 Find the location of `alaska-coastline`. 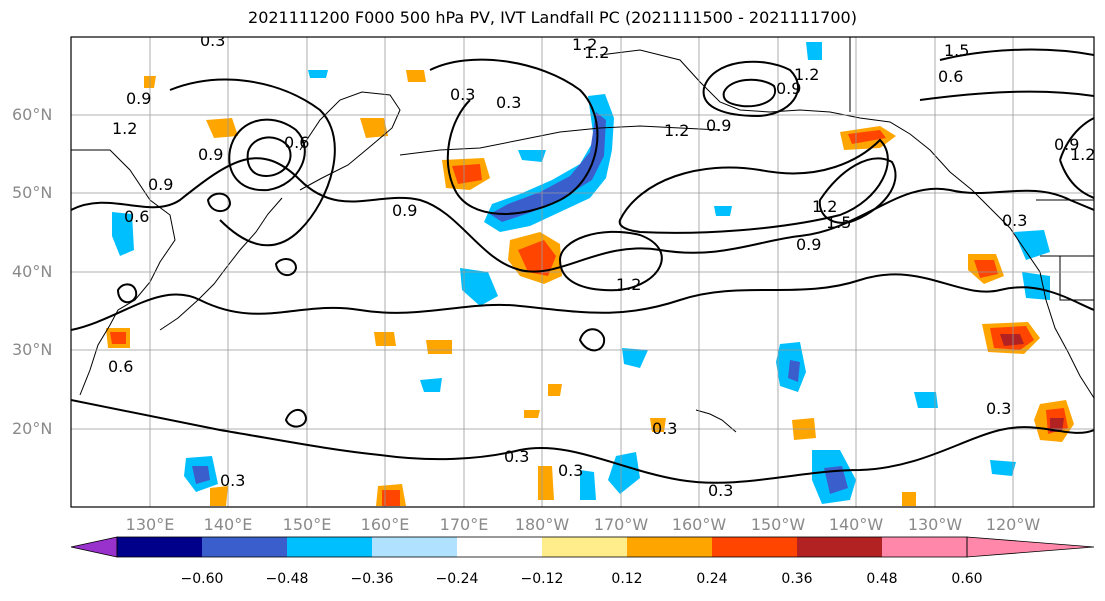

alaska-coastline is located at coordinates (795, 129).